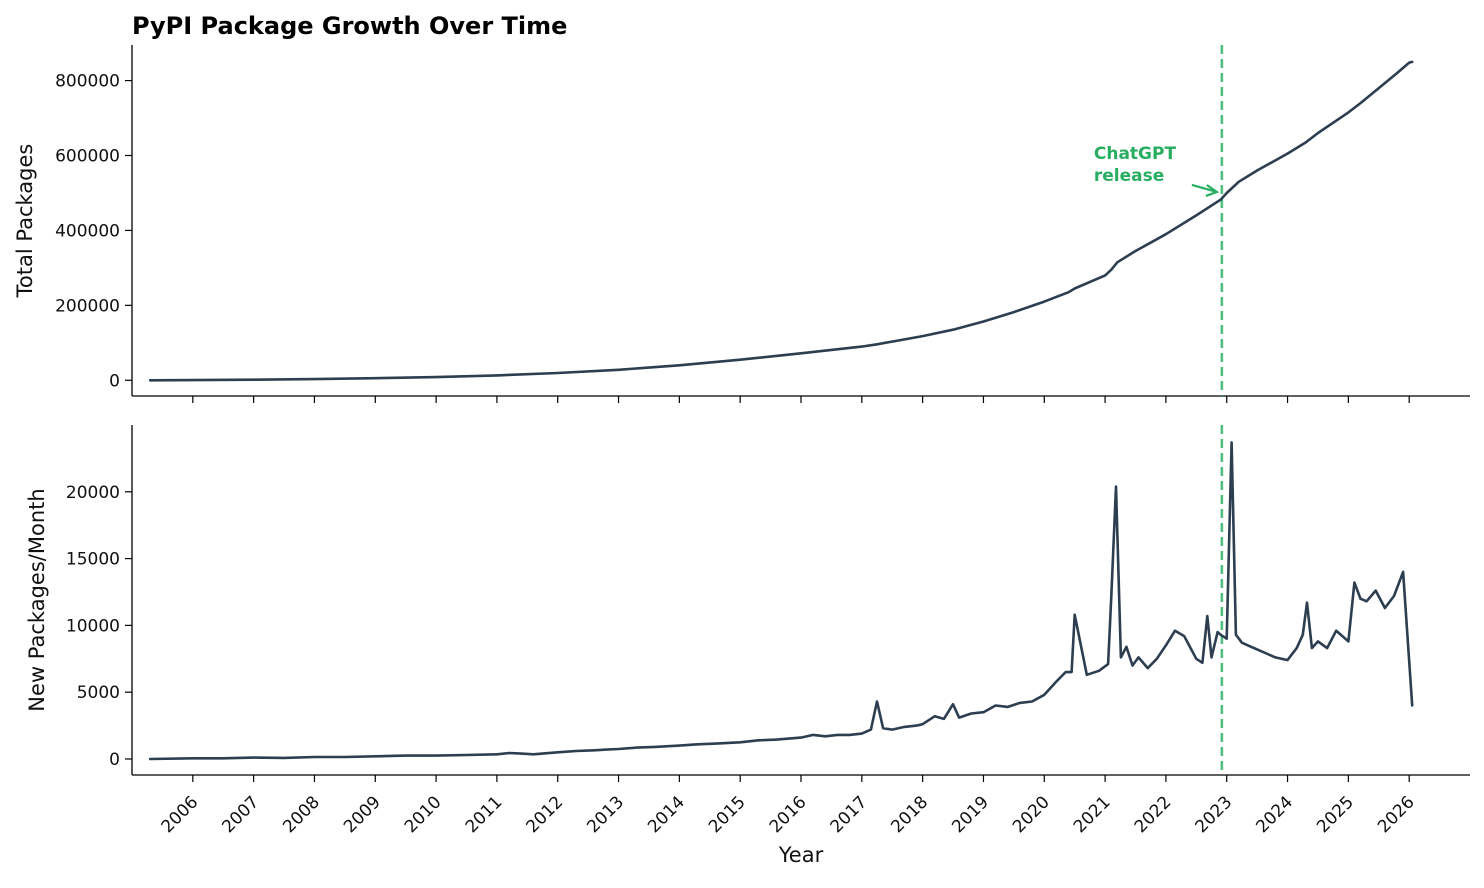  What do you see at coordinates (180, 814) in the screenshot?
I see `x-tick-label: 2006` at bounding box center [180, 814].